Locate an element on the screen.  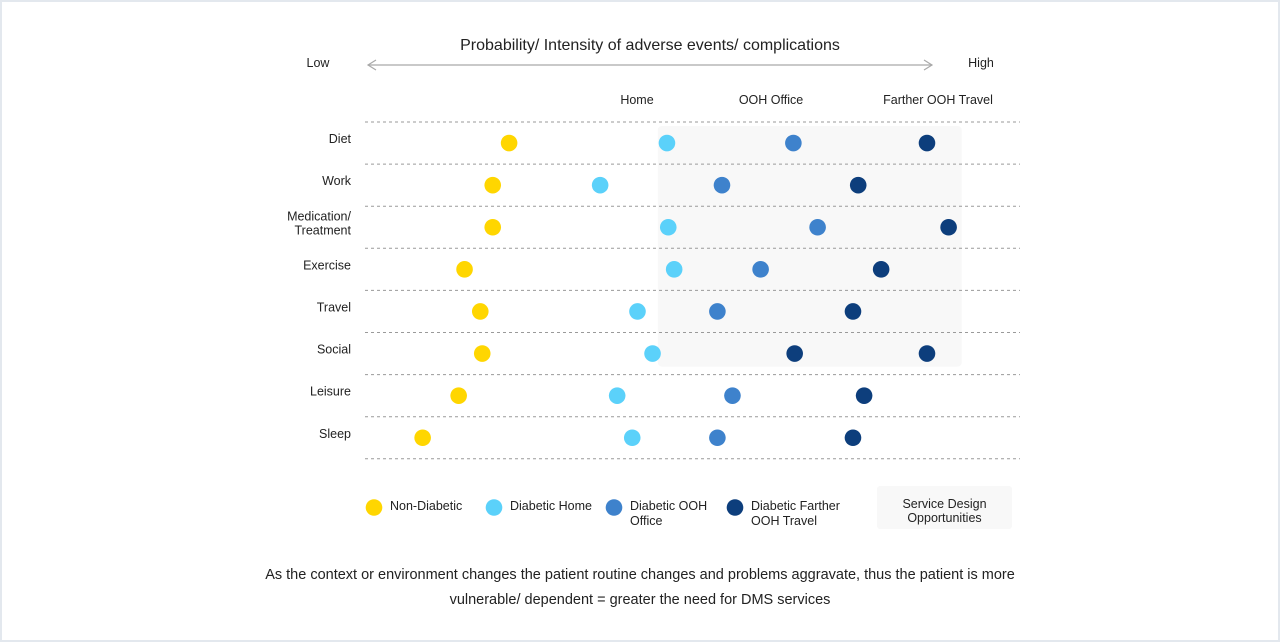
context-label-2: Farther OOH Travel is located at coordinates (938, 100).